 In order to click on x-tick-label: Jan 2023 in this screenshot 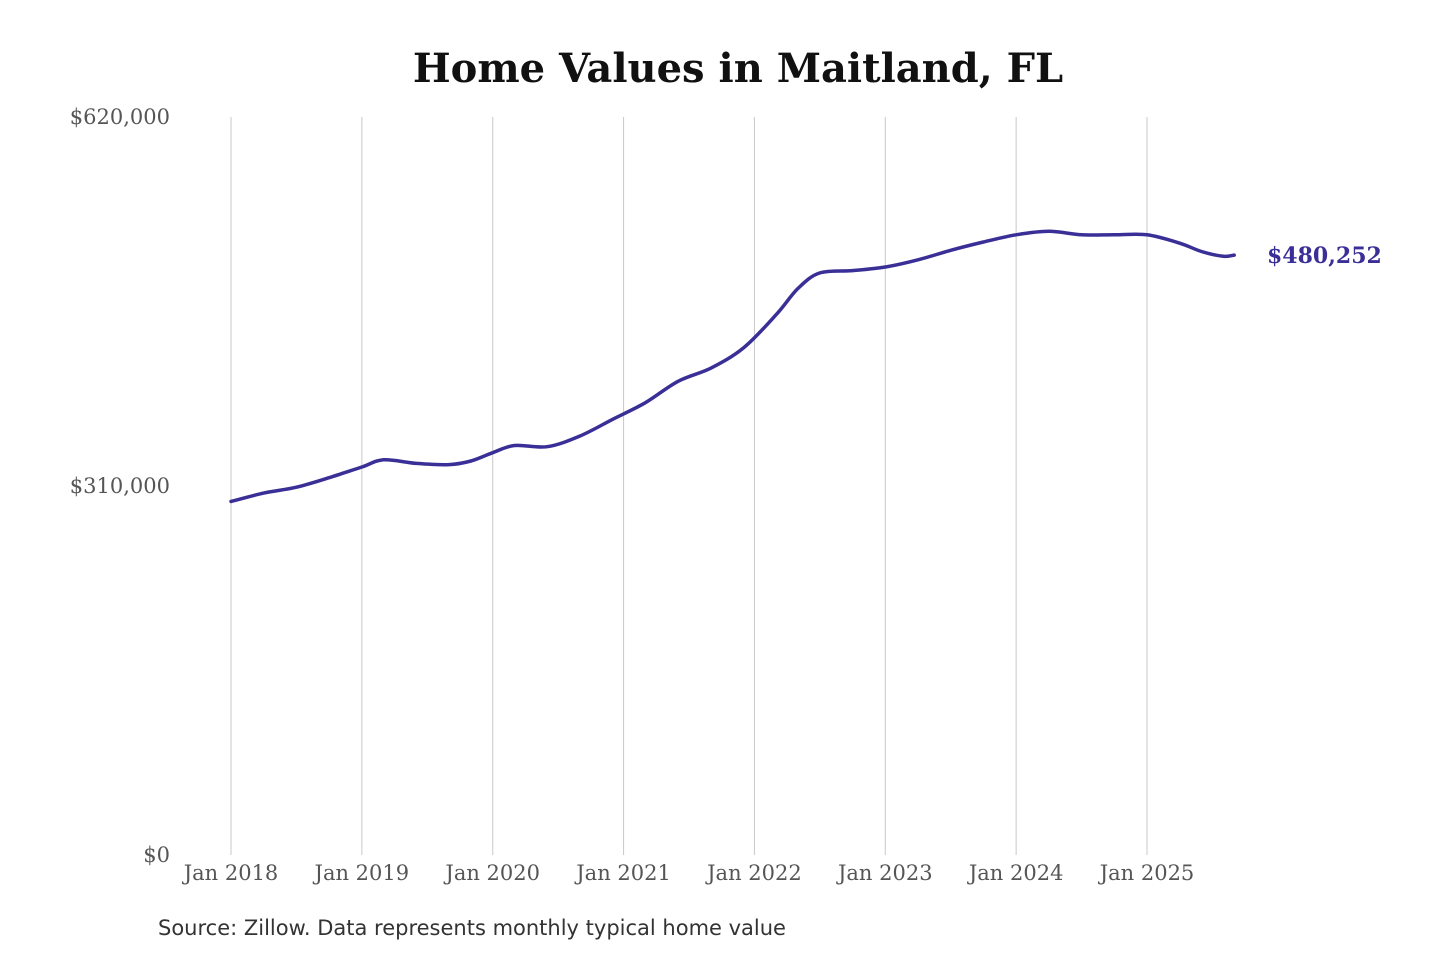, I will do `click(884, 873)`.